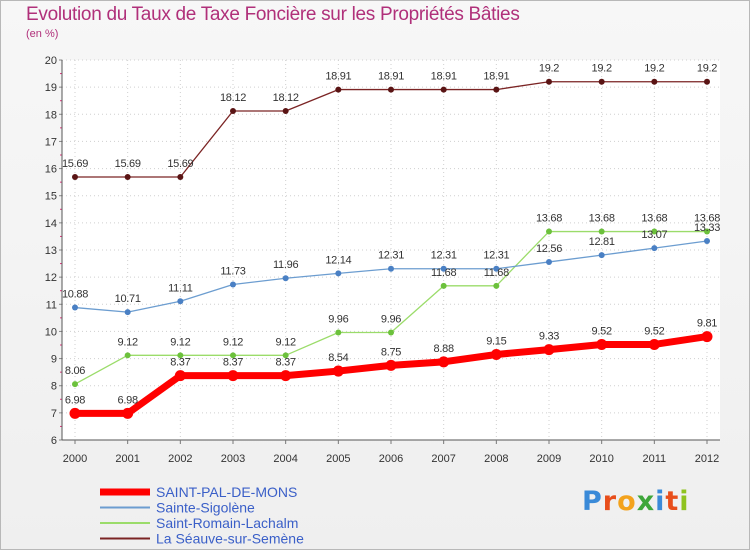  Describe the element at coordinates (51, 170) in the screenshot. I see `y-tick-label: 16` at that location.